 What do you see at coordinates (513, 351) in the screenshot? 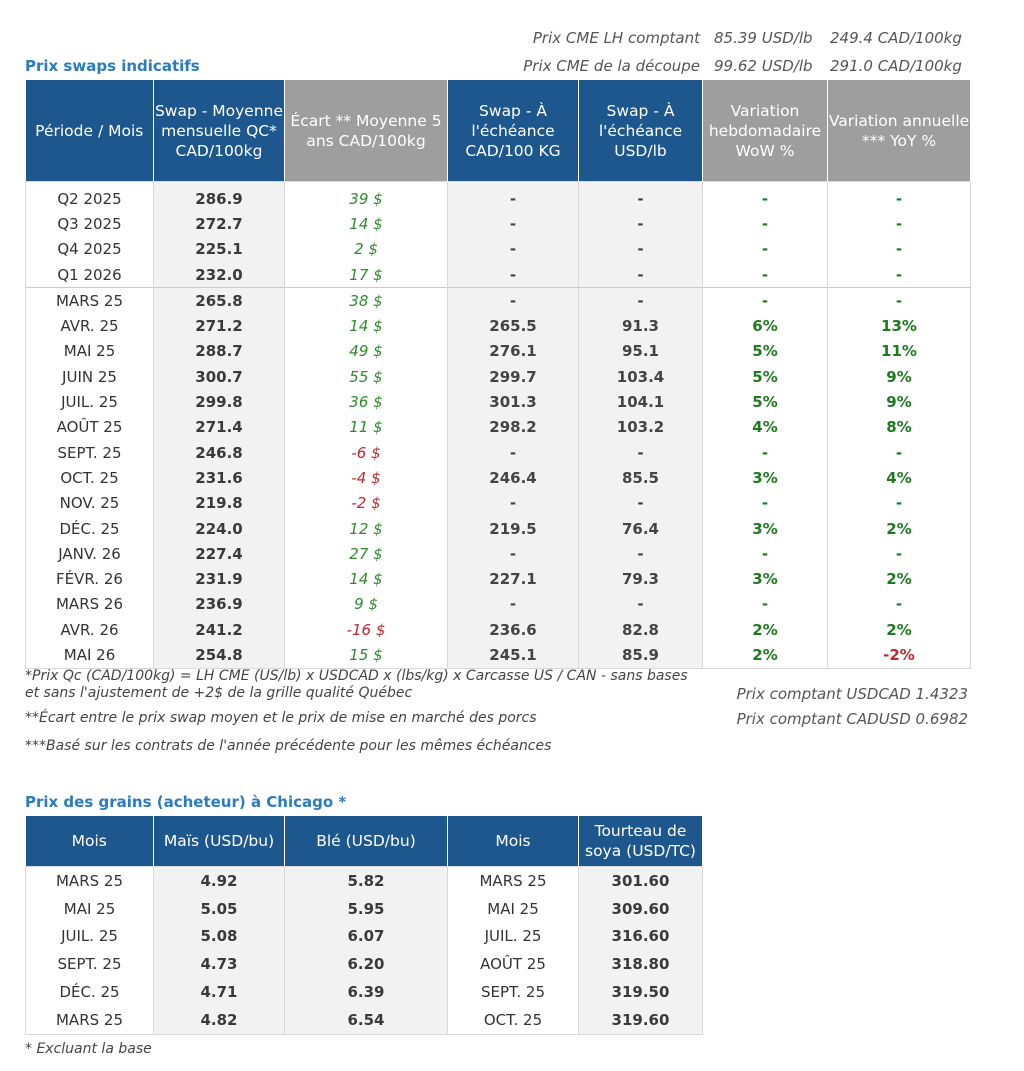
I see `row-echeance-cad: 276.1` at bounding box center [513, 351].